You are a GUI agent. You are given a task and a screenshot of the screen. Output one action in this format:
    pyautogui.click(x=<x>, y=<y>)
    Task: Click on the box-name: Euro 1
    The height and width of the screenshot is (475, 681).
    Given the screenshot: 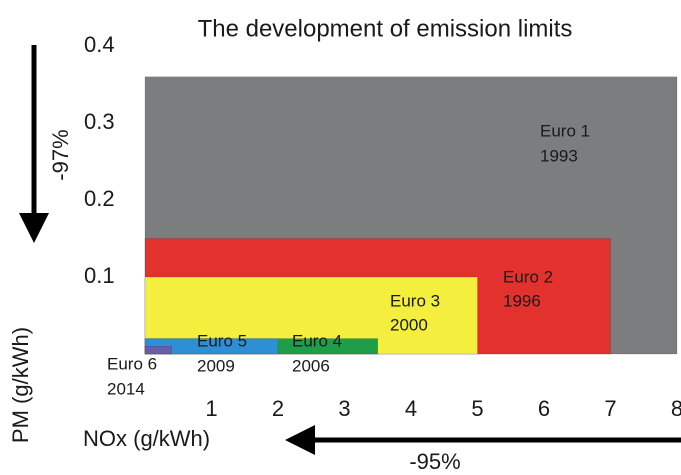 What is the action you would take?
    pyautogui.click(x=565, y=130)
    